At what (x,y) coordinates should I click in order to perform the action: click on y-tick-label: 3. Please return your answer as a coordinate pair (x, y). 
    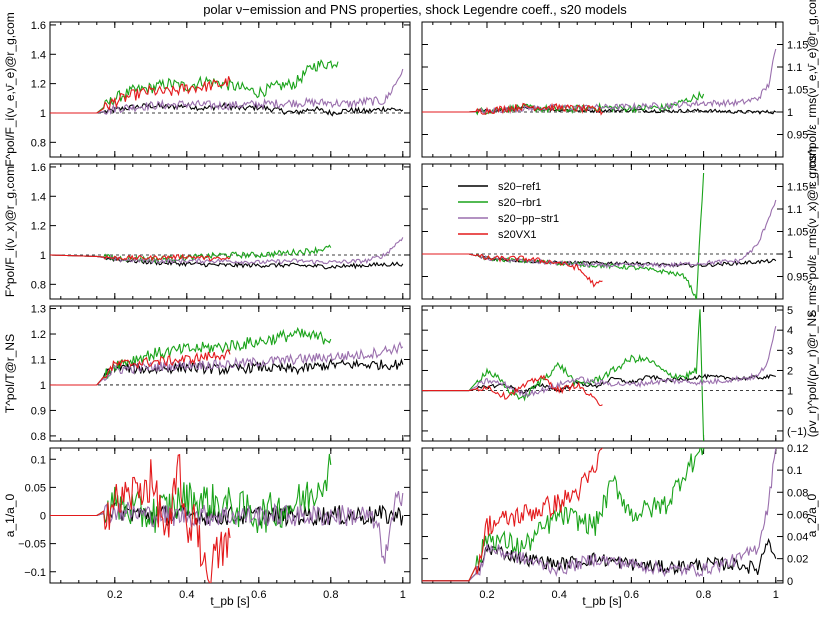
    Looking at the image, I should click on (790, 351).